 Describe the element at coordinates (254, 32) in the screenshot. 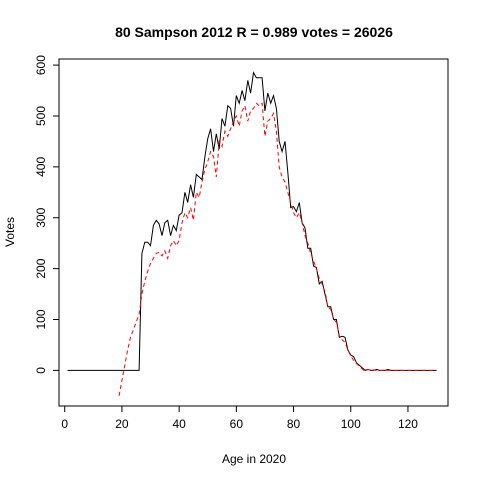

I see `chart-title: 80 Sampson 2012 R = 0.989 votes = 26026` at that location.